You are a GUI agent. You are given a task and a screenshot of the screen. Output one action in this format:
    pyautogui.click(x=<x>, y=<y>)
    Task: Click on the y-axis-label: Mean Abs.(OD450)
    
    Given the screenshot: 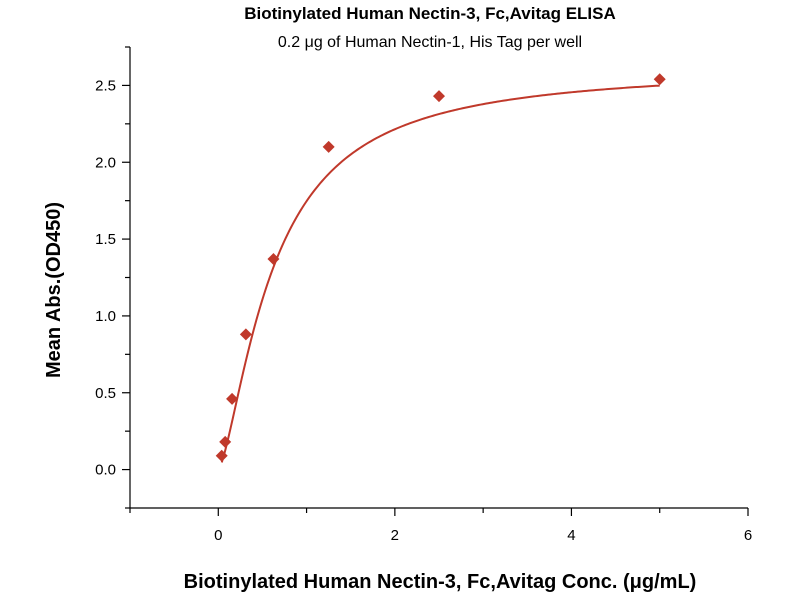 What is the action you would take?
    pyautogui.click(x=54, y=290)
    